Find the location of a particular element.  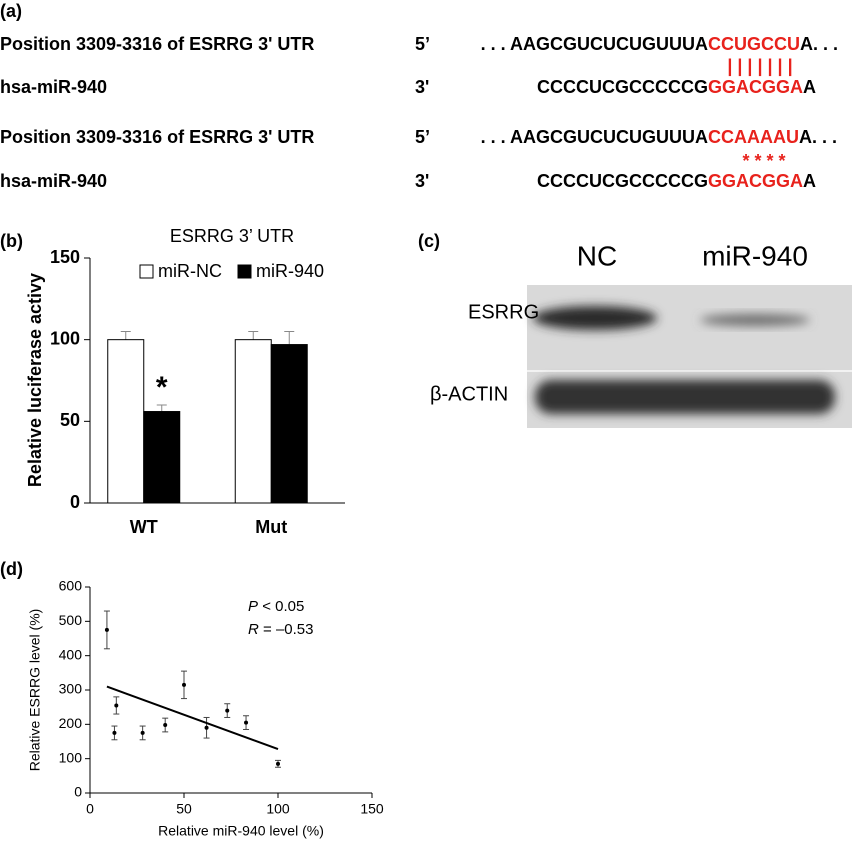

y-tick-label: 500 is located at coordinates (71, 620).